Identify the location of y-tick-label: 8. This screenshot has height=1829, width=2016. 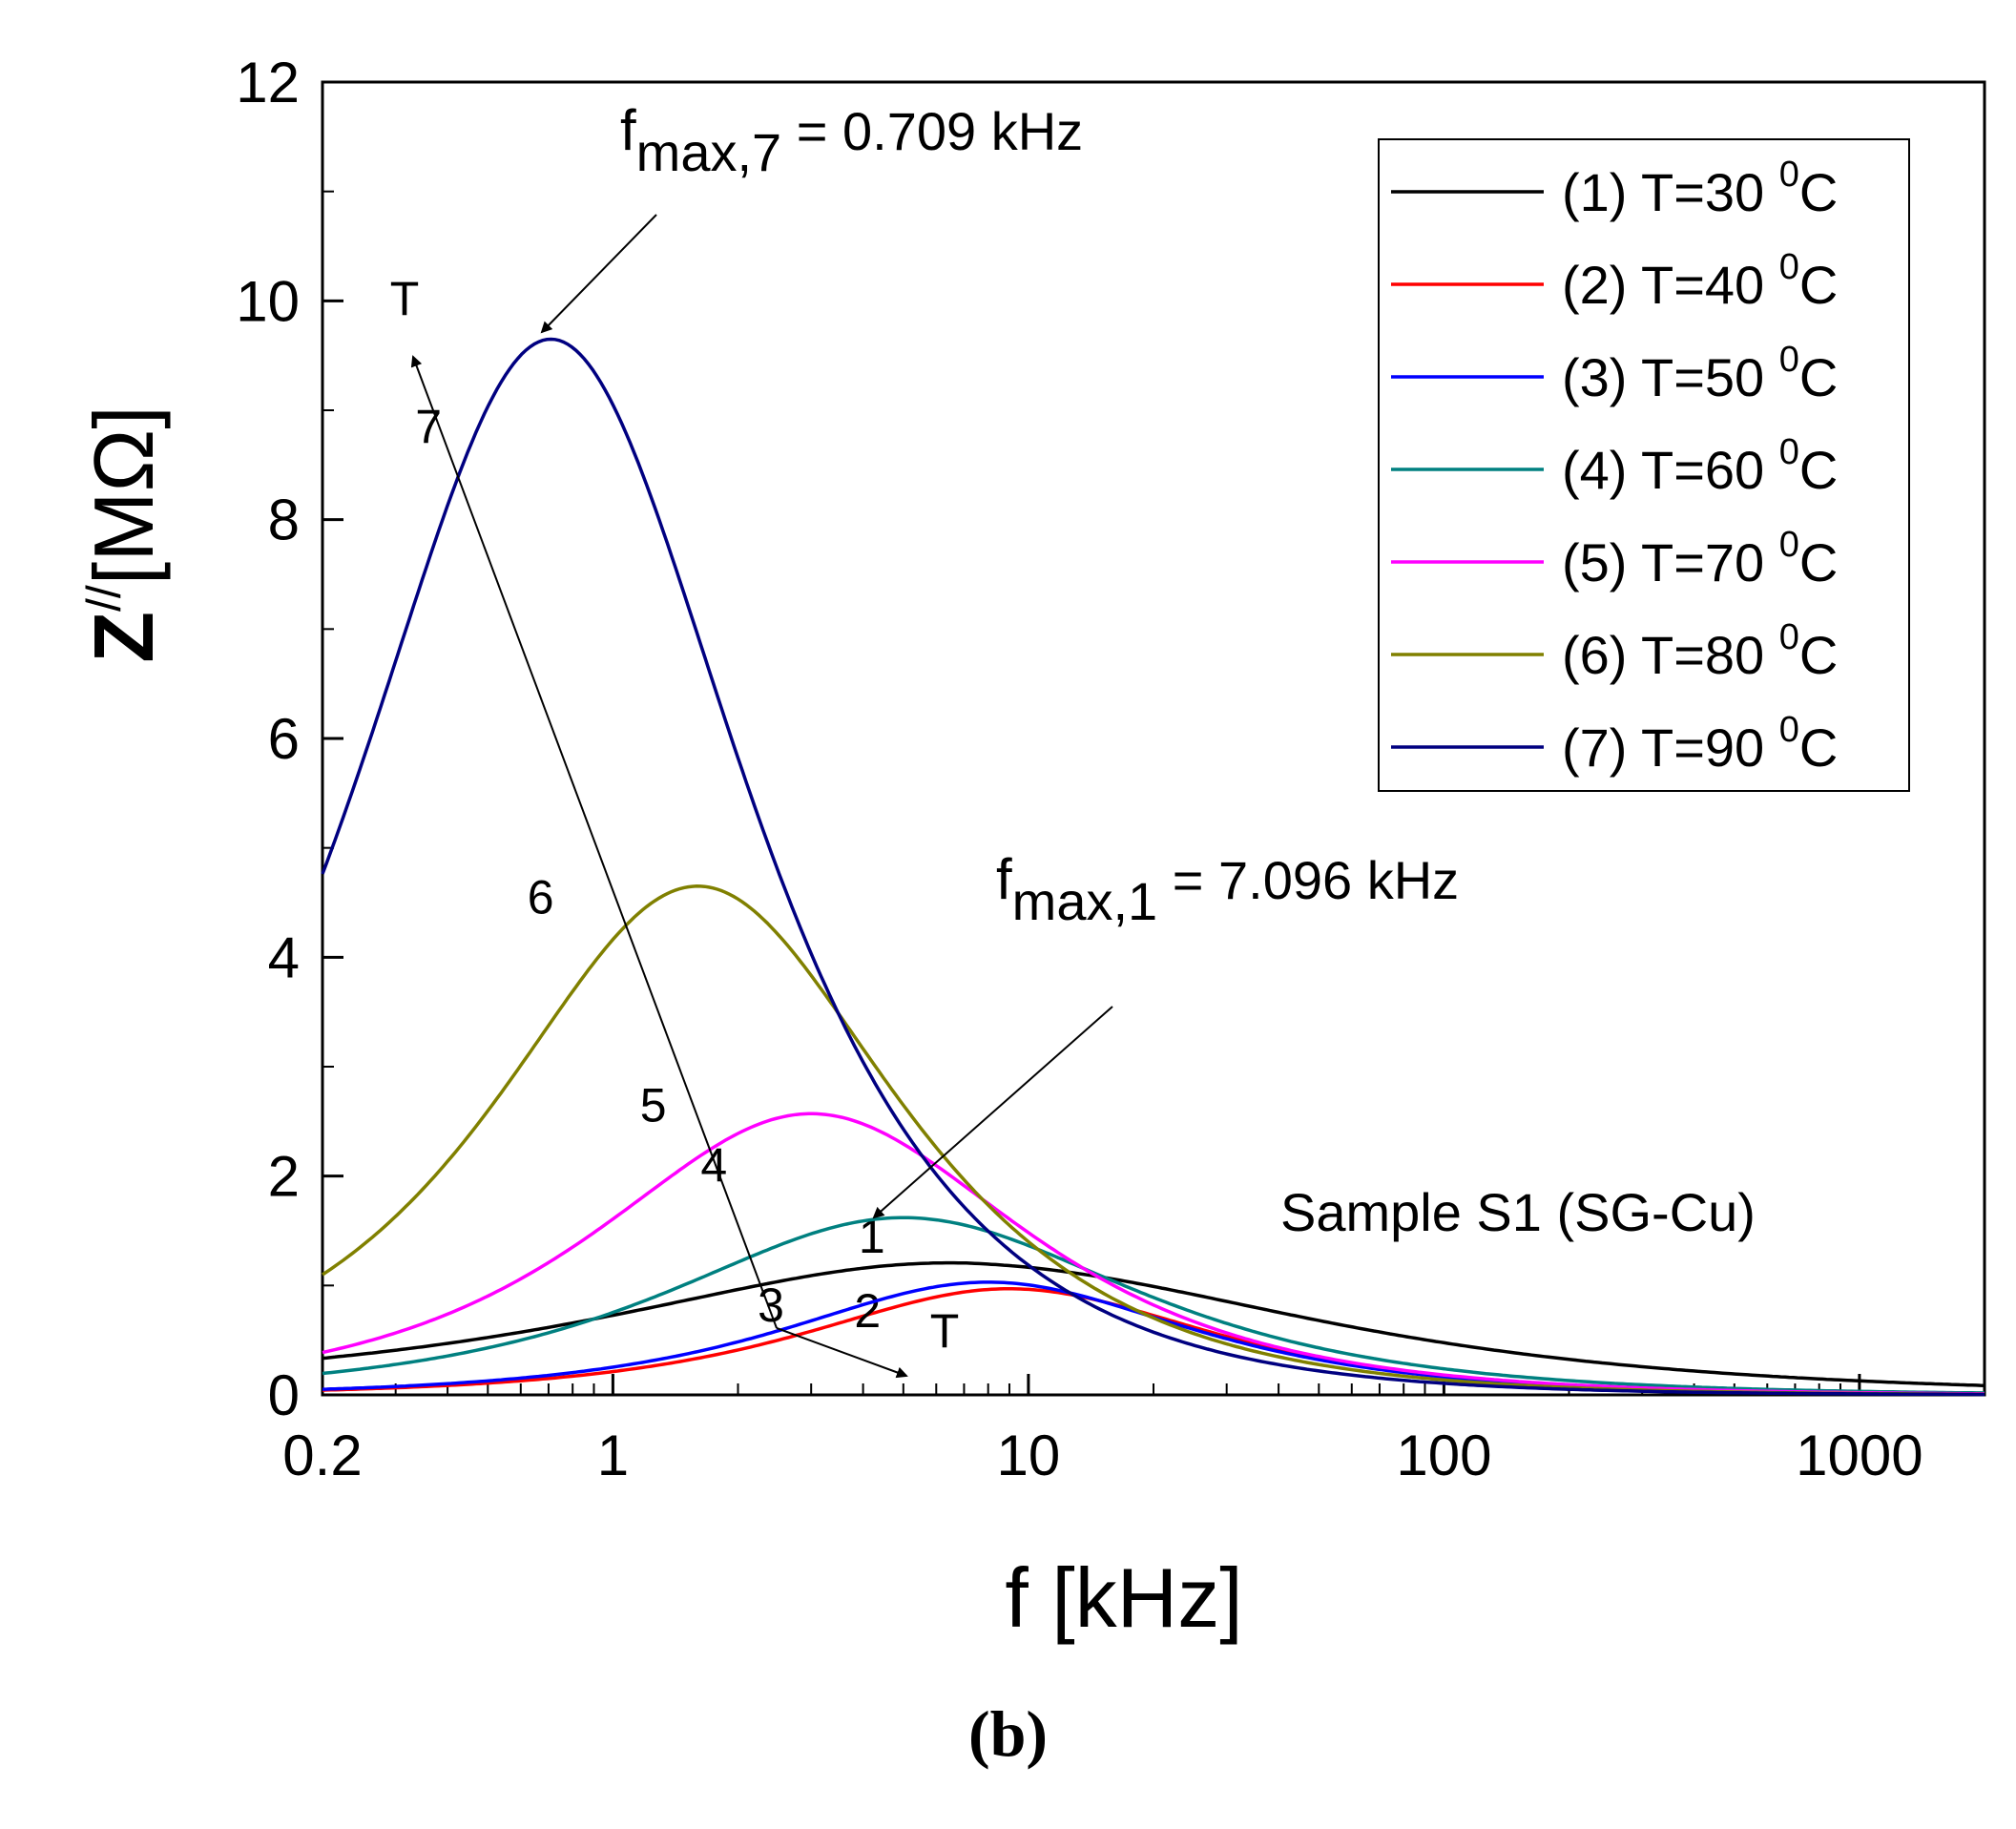
(284, 520).